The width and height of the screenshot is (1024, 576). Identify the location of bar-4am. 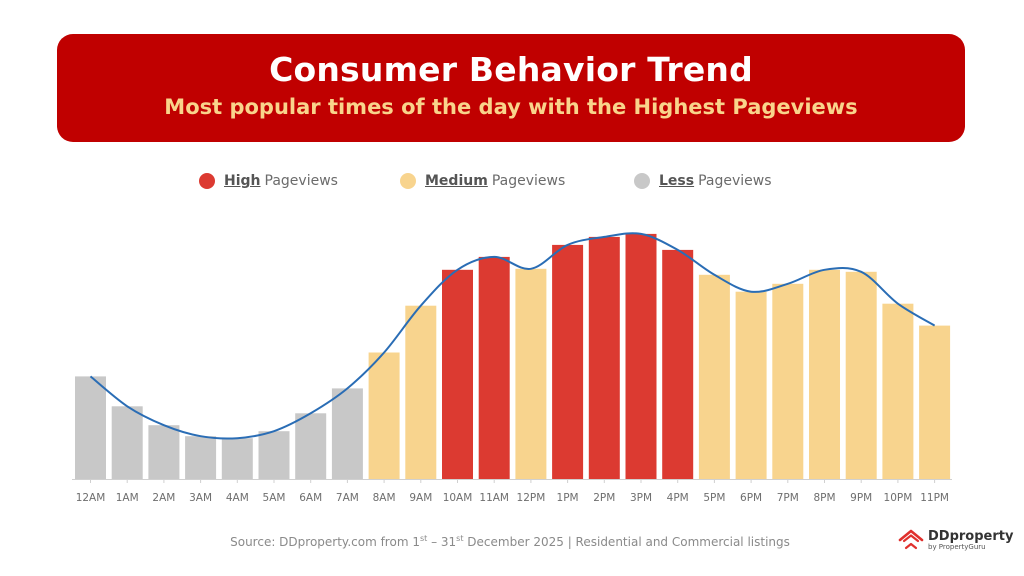
(237, 458).